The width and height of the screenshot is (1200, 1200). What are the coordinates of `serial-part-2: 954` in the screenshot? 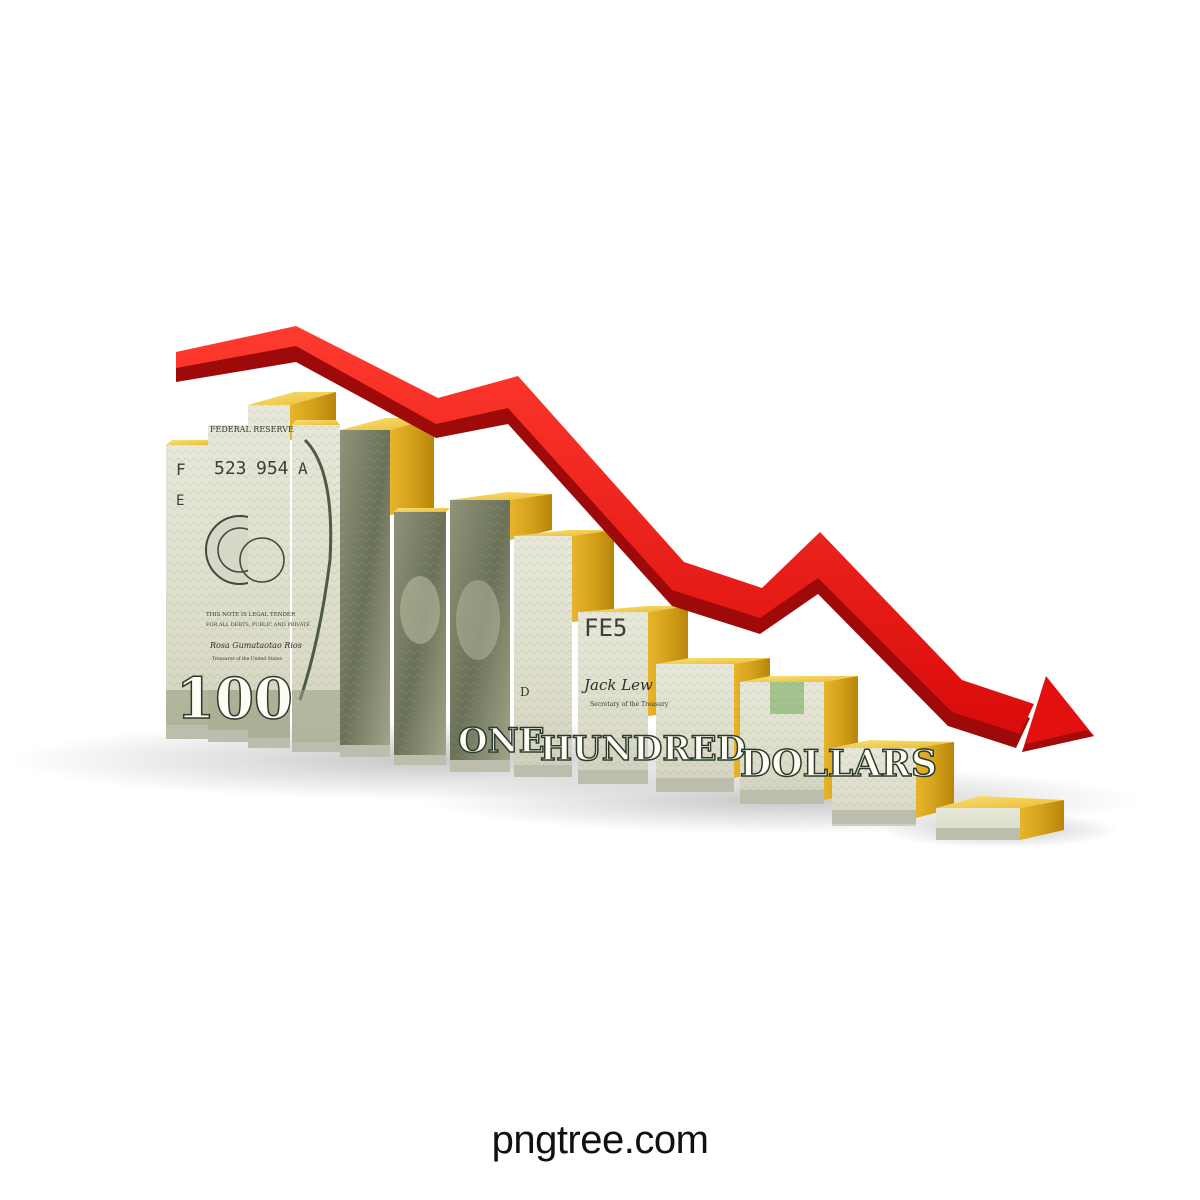 It's located at (272, 468).